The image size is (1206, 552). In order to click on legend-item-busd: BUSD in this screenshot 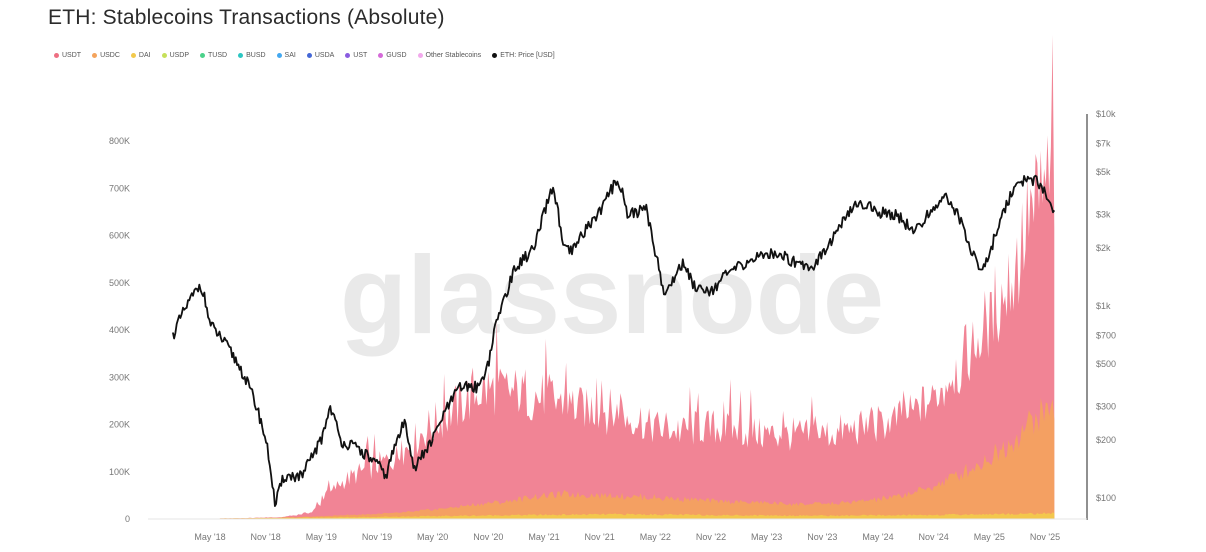, I will do `click(252, 55)`.